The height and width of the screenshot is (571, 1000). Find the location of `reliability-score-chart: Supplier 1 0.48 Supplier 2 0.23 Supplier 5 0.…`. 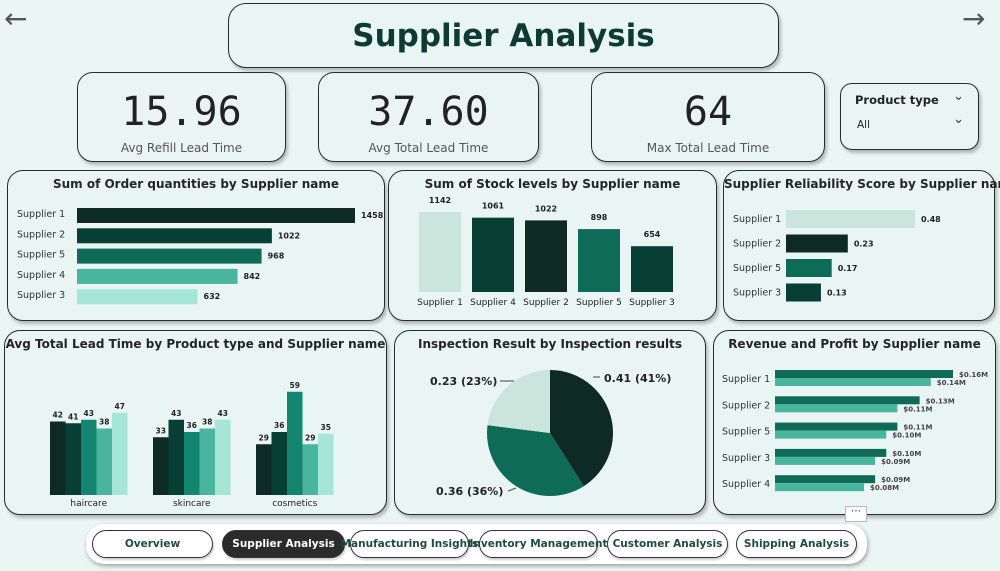

reliability-score-chart: Supplier 1 0.48 Supplier 2 0.23 Supplier 5 0.… is located at coordinates (837, 255).